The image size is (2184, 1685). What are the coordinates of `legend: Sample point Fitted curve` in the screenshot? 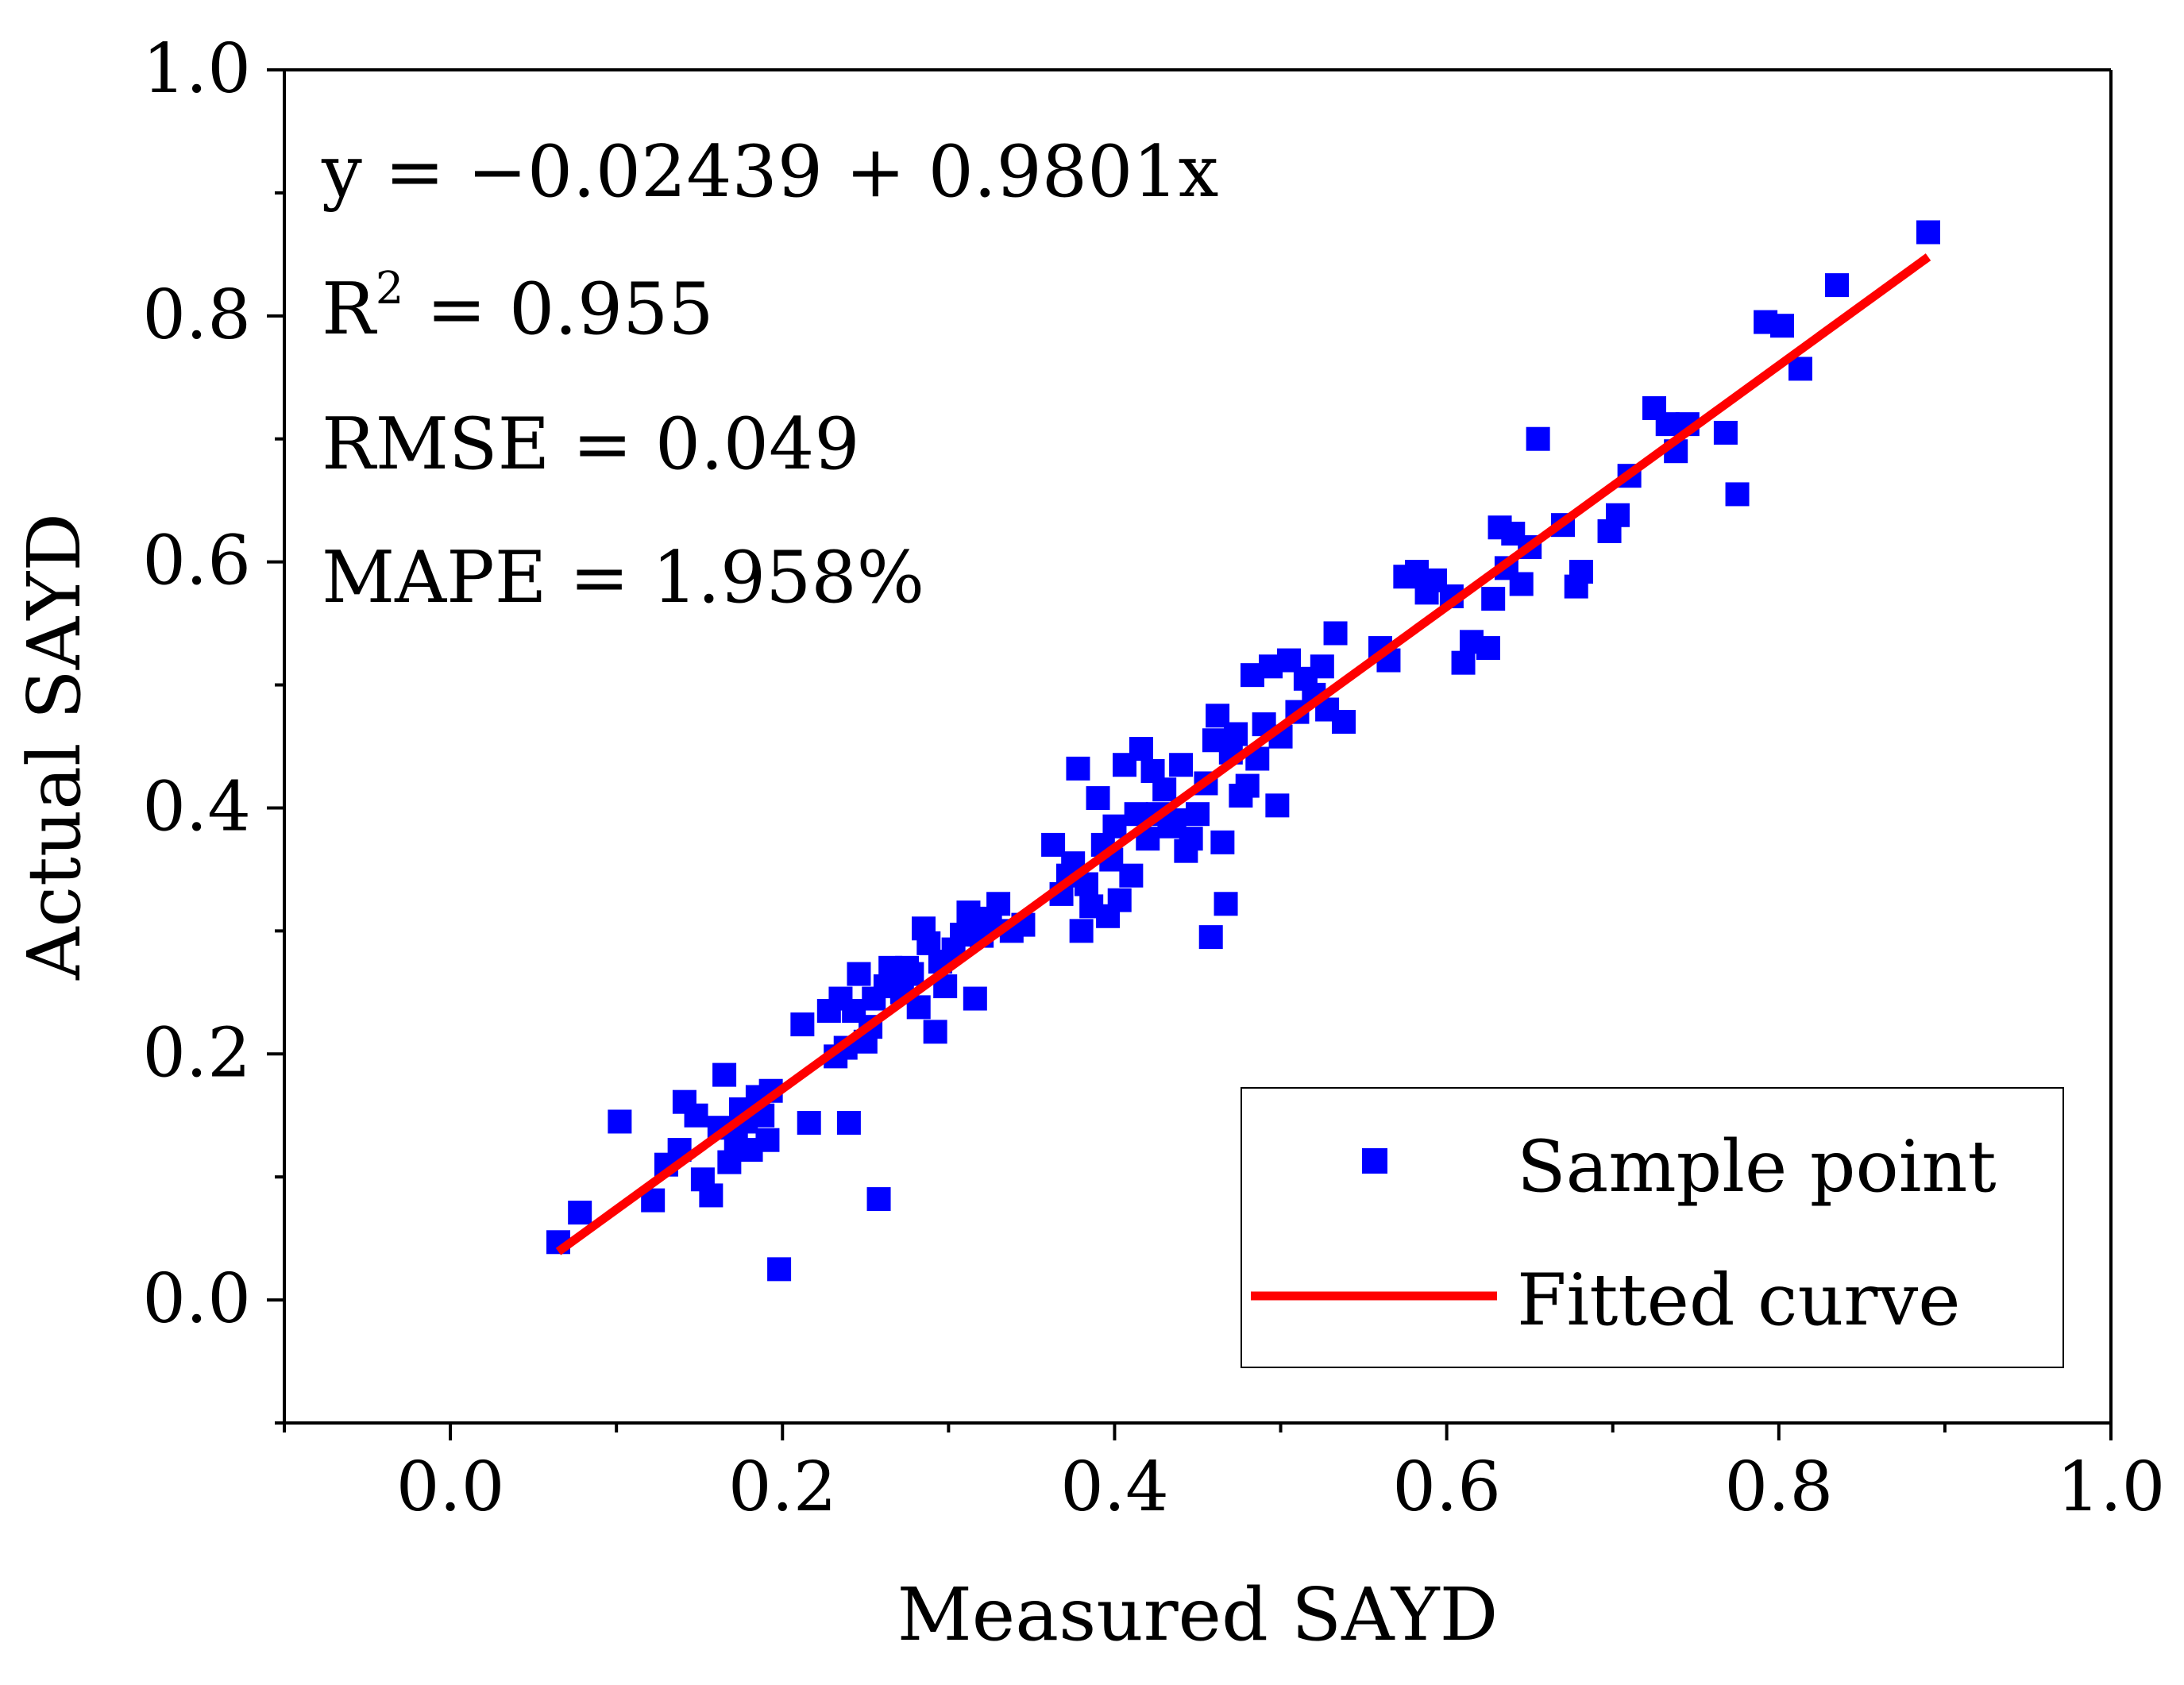 It's located at (1652, 1227).